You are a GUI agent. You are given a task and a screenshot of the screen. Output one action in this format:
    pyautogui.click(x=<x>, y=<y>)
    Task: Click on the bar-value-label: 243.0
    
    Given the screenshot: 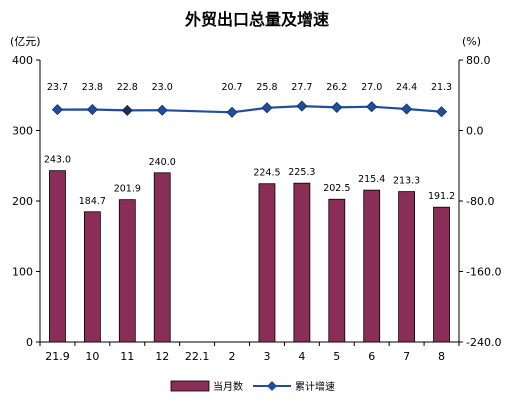 What is the action you would take?
    pyautogui.click(x=57, y=160)
    